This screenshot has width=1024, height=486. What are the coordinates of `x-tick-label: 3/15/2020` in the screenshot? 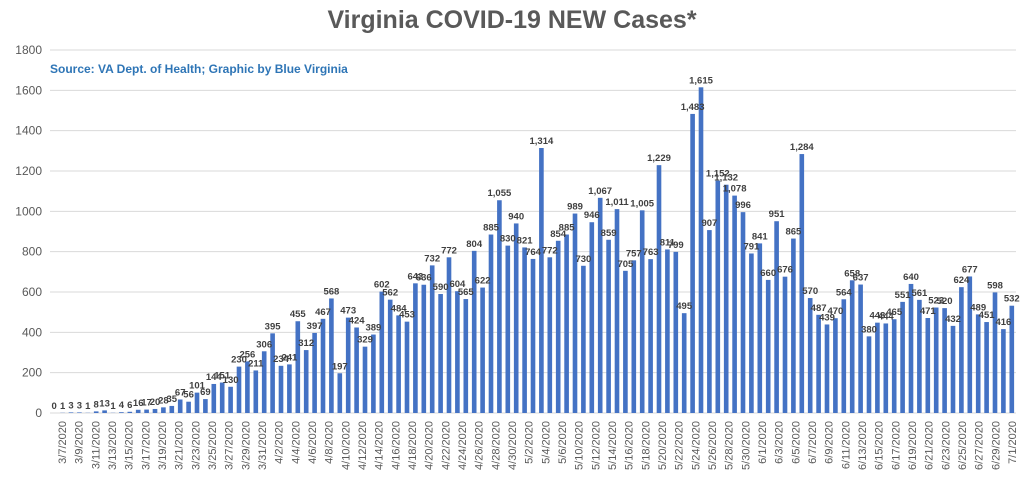 It's located at (130, 445).